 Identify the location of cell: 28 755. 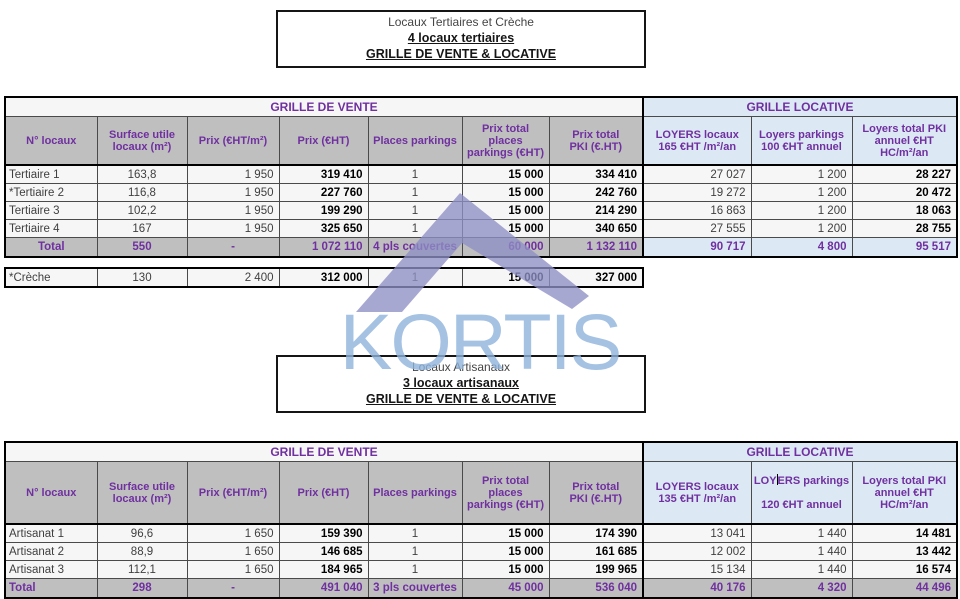
(904, 228).